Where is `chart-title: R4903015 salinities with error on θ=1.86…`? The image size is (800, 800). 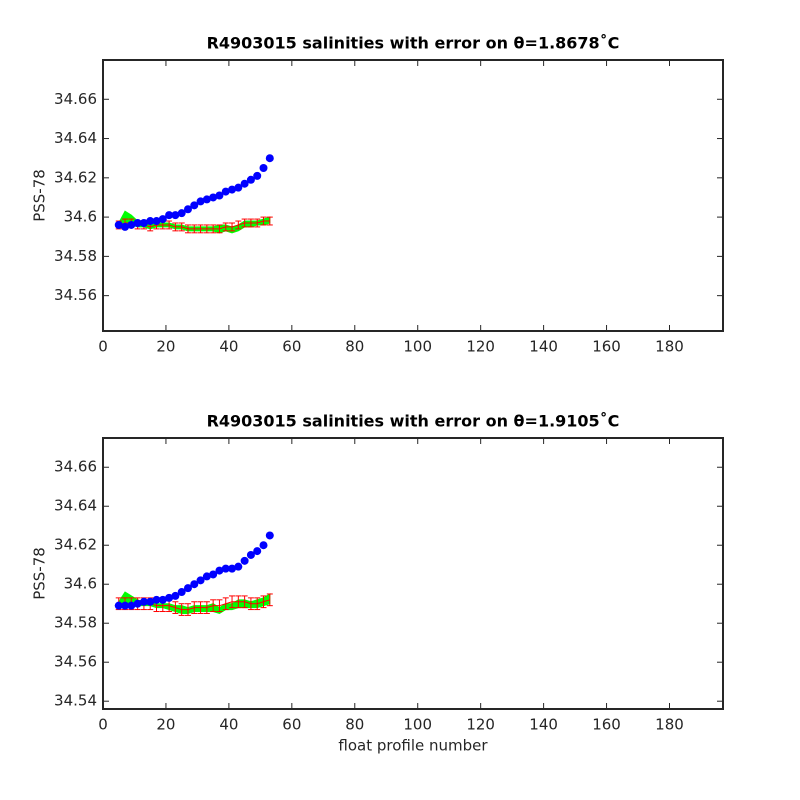
chart-title: R4903015 salinities with error on θ=1.86… is located at coordinates (413, 43).